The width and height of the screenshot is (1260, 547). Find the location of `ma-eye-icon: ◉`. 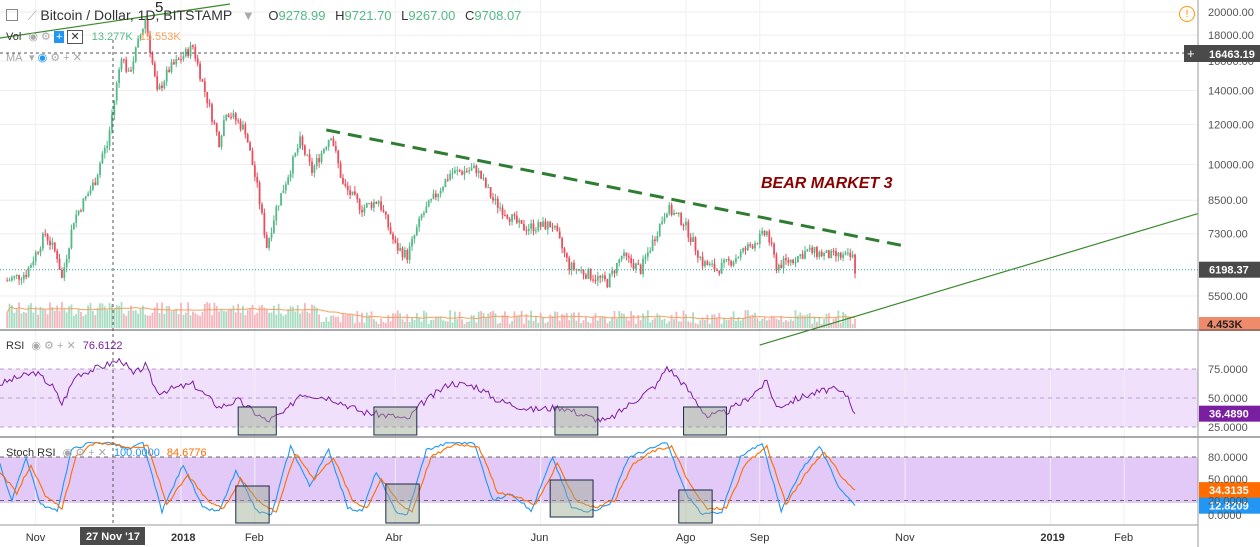

ma-eye-icon: ◉ is located at coordinates (42, 58).